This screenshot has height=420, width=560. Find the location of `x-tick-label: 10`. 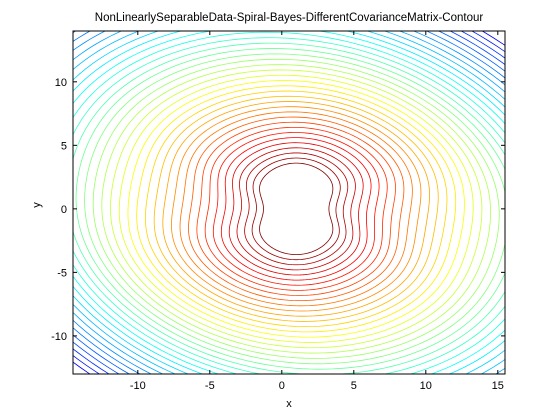

x-tick-label: 10 is located at coordinates (426, 386).